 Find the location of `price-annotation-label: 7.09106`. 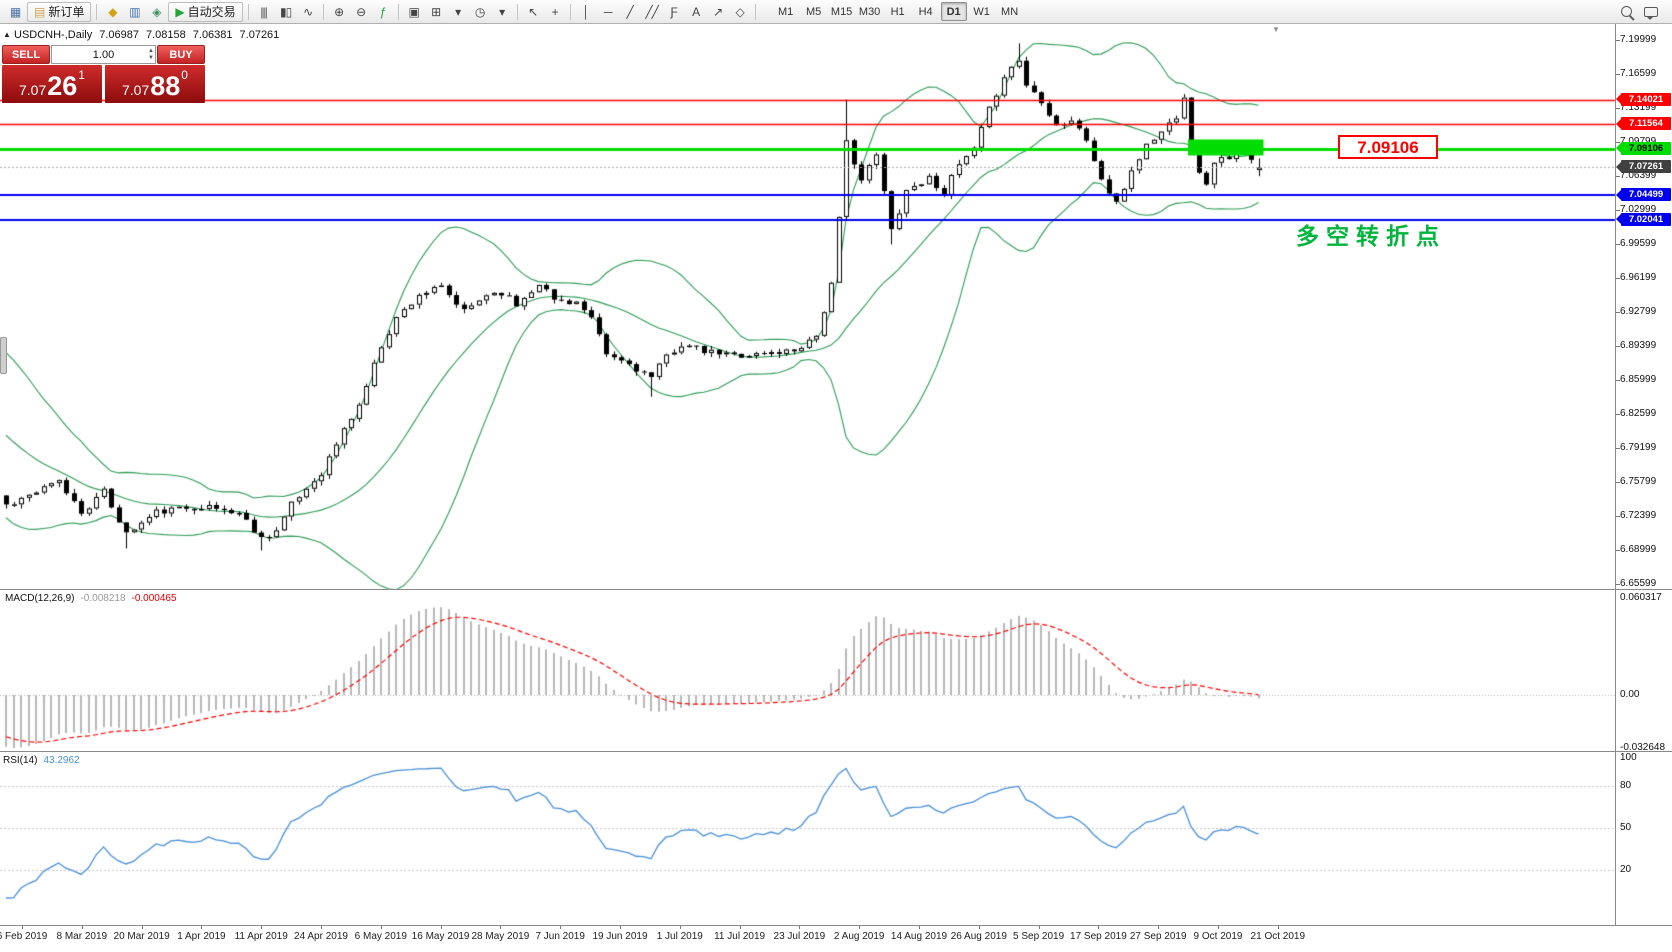

price-annotation-label: 7.09106 is located at coordinates (1388, 147).